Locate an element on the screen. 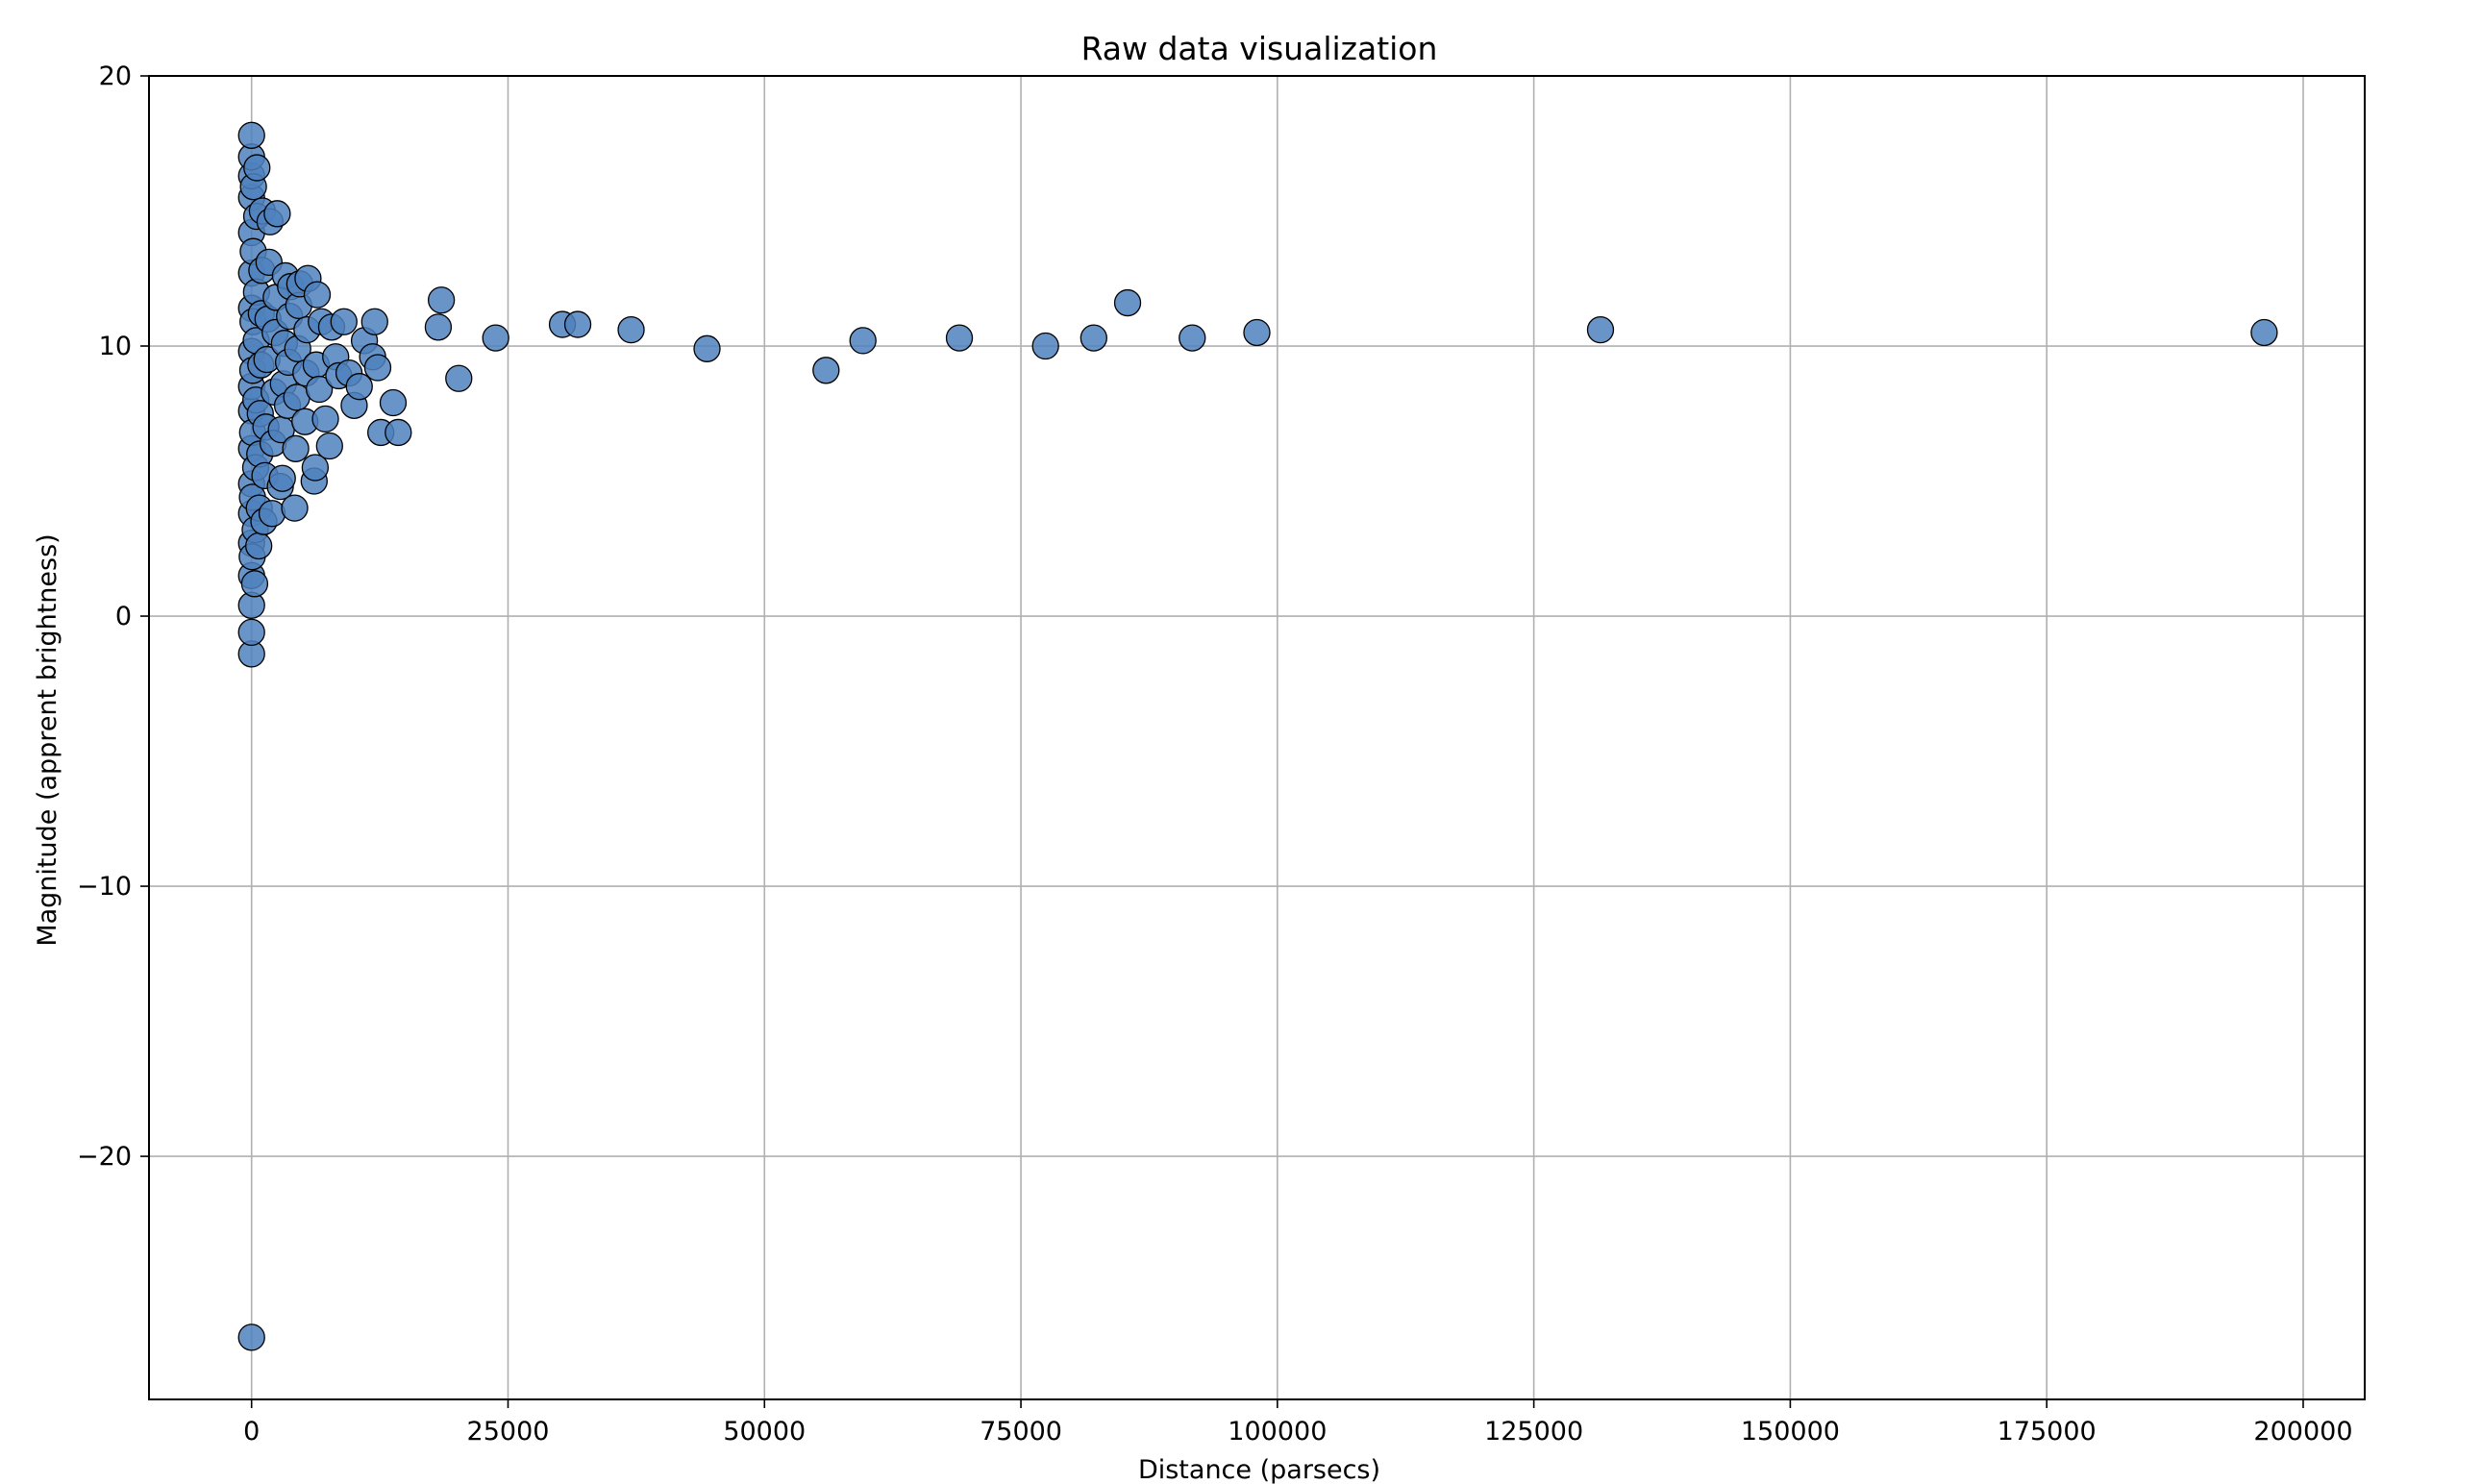 This screenshot has height=1484, width=2482. x-tick-label: 125000 is located at coordinates (1533, 1432).